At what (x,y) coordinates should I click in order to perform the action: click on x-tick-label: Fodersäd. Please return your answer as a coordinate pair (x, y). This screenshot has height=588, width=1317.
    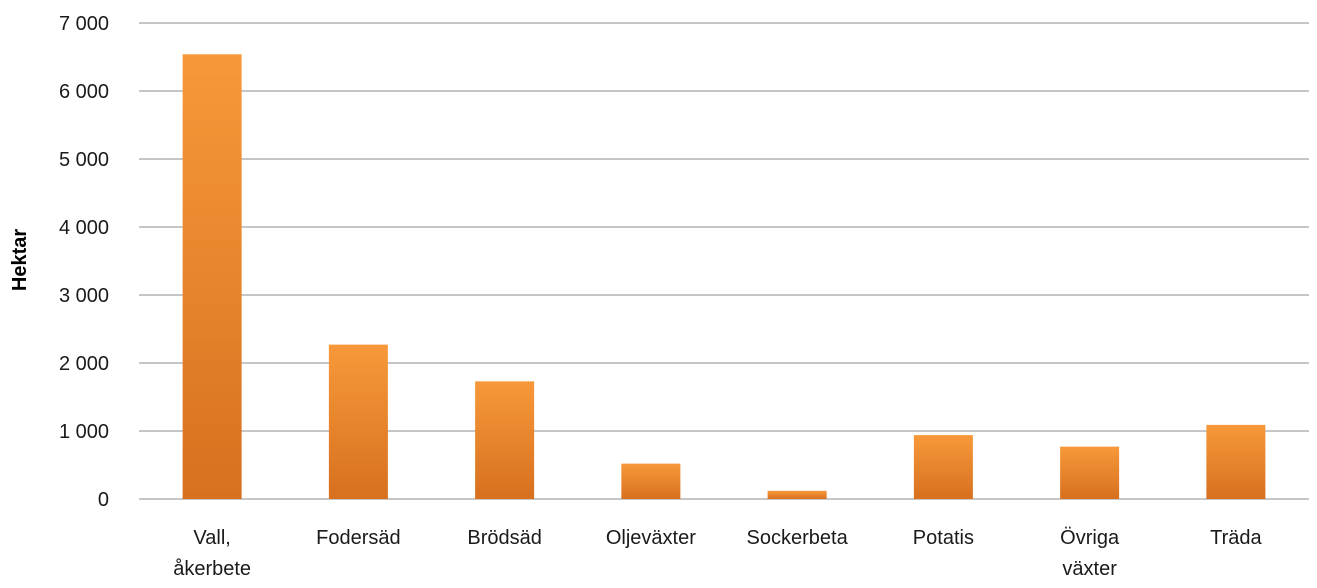
    Looking at the image, I should click on (358, 538).